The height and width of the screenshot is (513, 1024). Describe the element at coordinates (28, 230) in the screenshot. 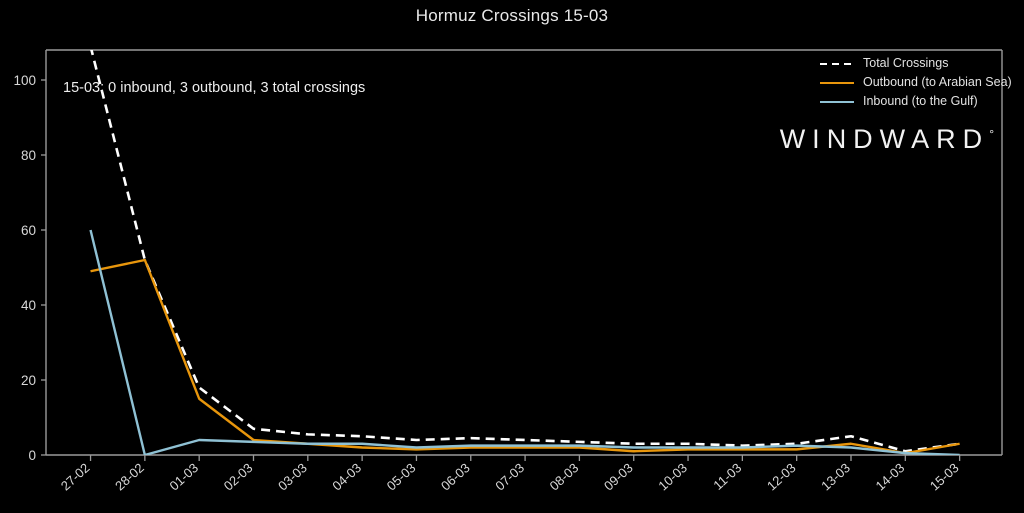

I see `y-tick-label: 60` at that location.